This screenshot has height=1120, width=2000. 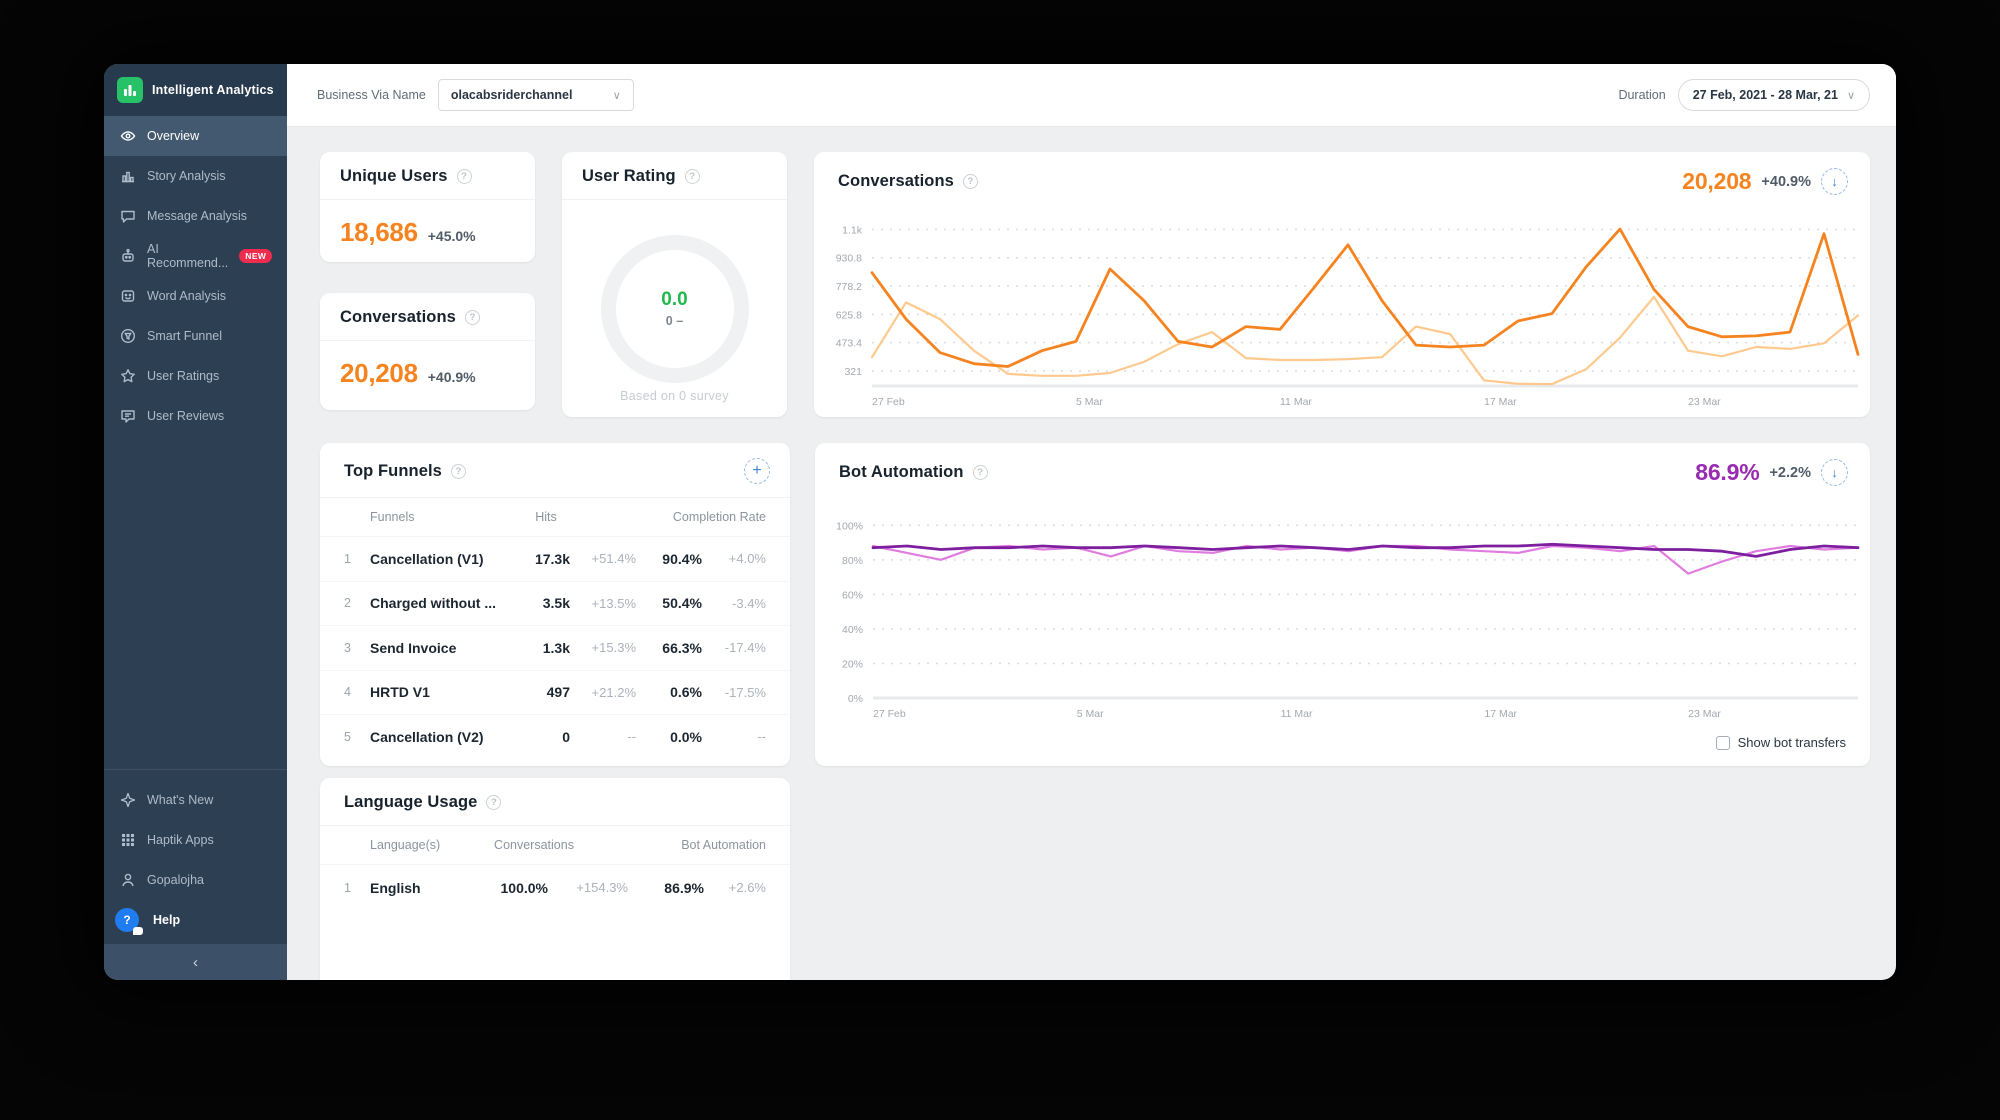 What do you see at coordinates (555, 692) in the screenshot?
I see `table-row: 4 HRTD V1 497 +21.2% 0.6% -17.5%` at bounding box center [555, 692].